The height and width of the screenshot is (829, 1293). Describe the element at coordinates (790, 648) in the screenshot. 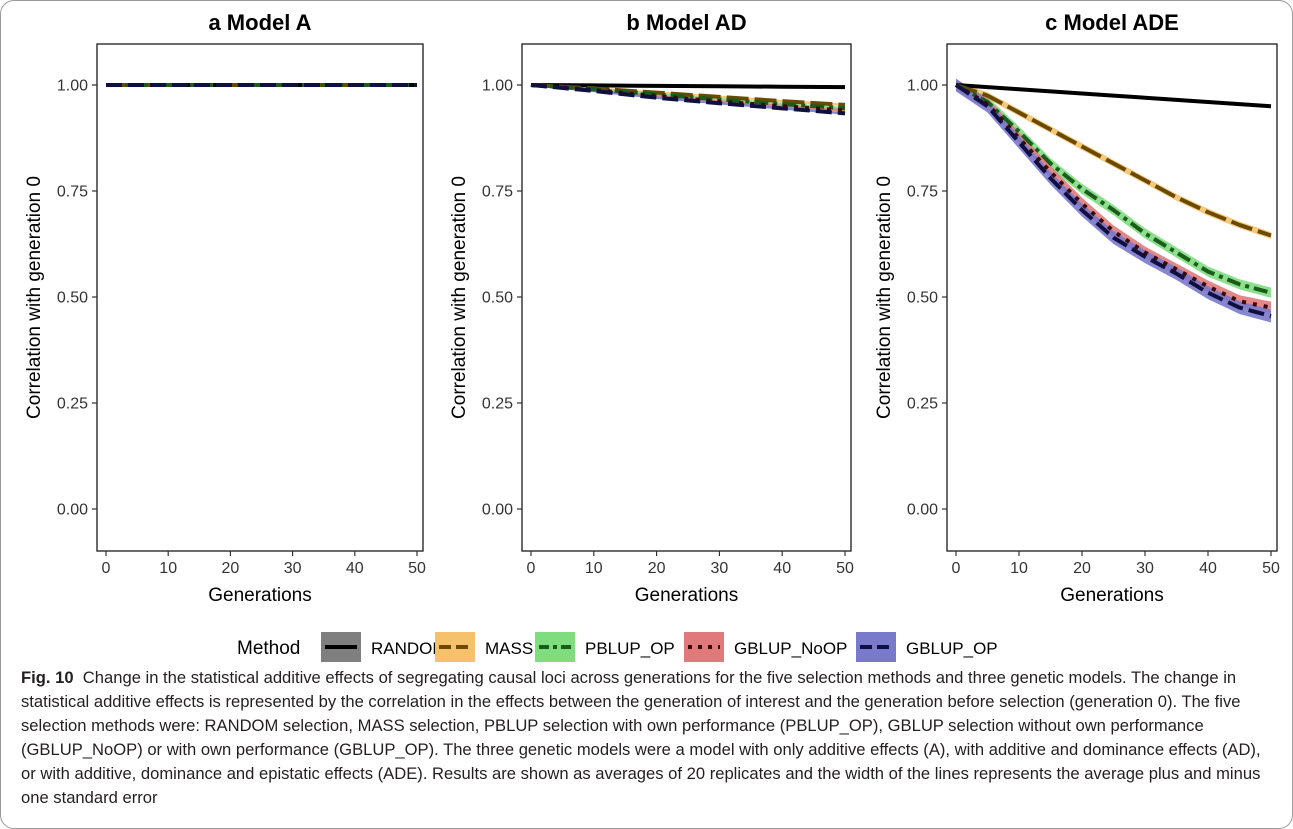

I see `legend-label: GBLUP_NoOP` at that location.